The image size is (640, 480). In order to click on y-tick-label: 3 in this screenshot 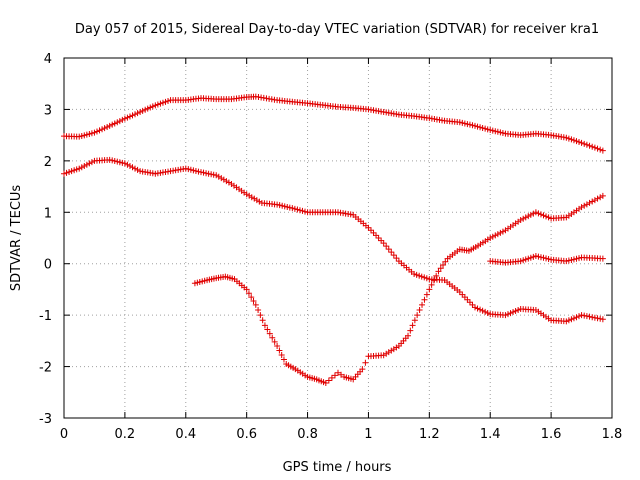, I will do `click(48, 110)`.